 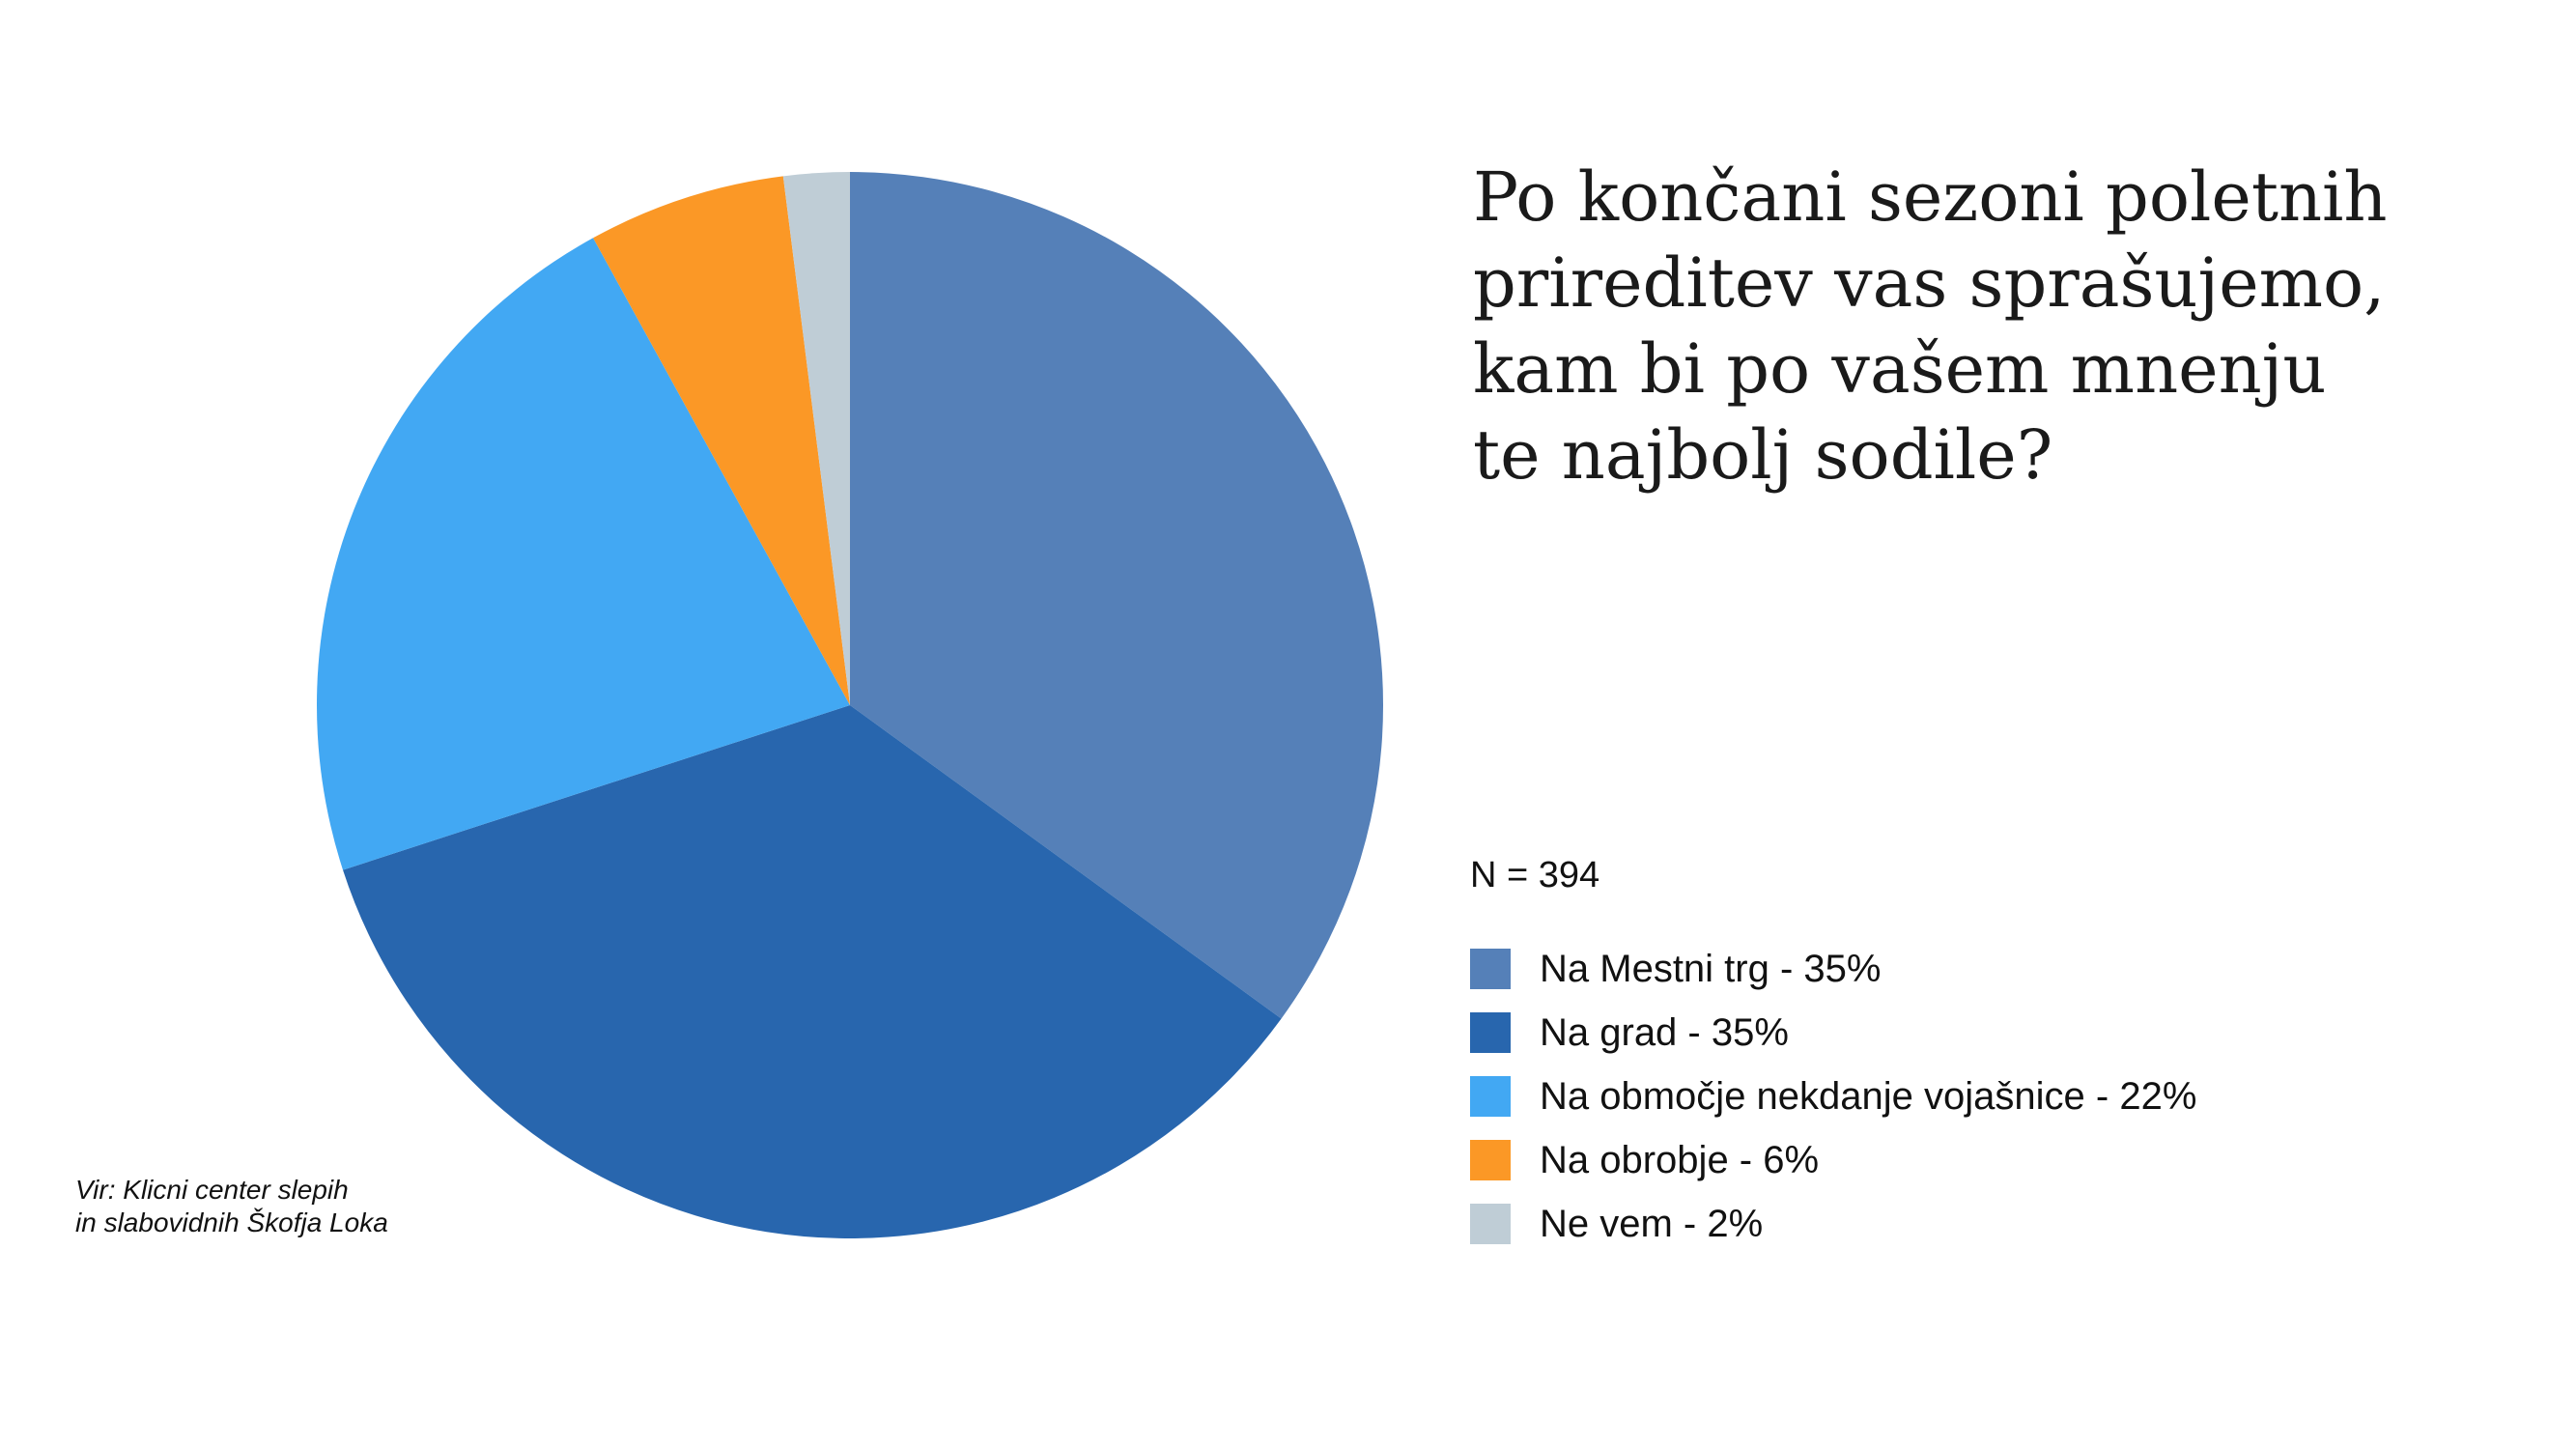 What do you see at coordinates (1490, 1096) in the screenshot?
I see `legend-swatch-vojasnica` at bounding box center [1490, 1096].